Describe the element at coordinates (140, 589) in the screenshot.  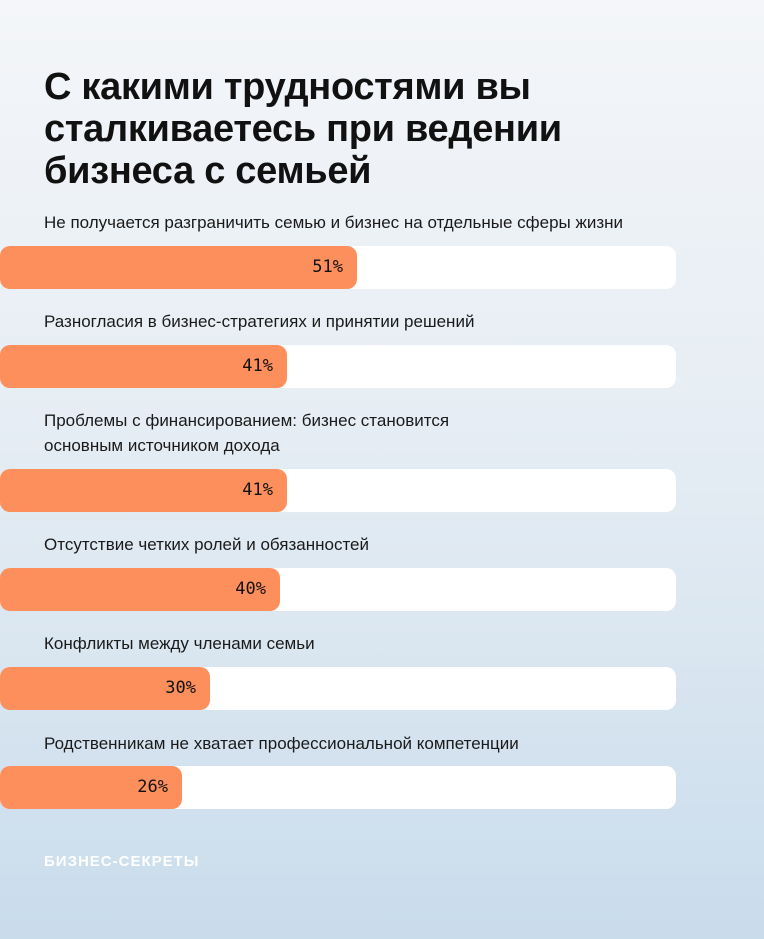
I see `bar: 40%` at that location.